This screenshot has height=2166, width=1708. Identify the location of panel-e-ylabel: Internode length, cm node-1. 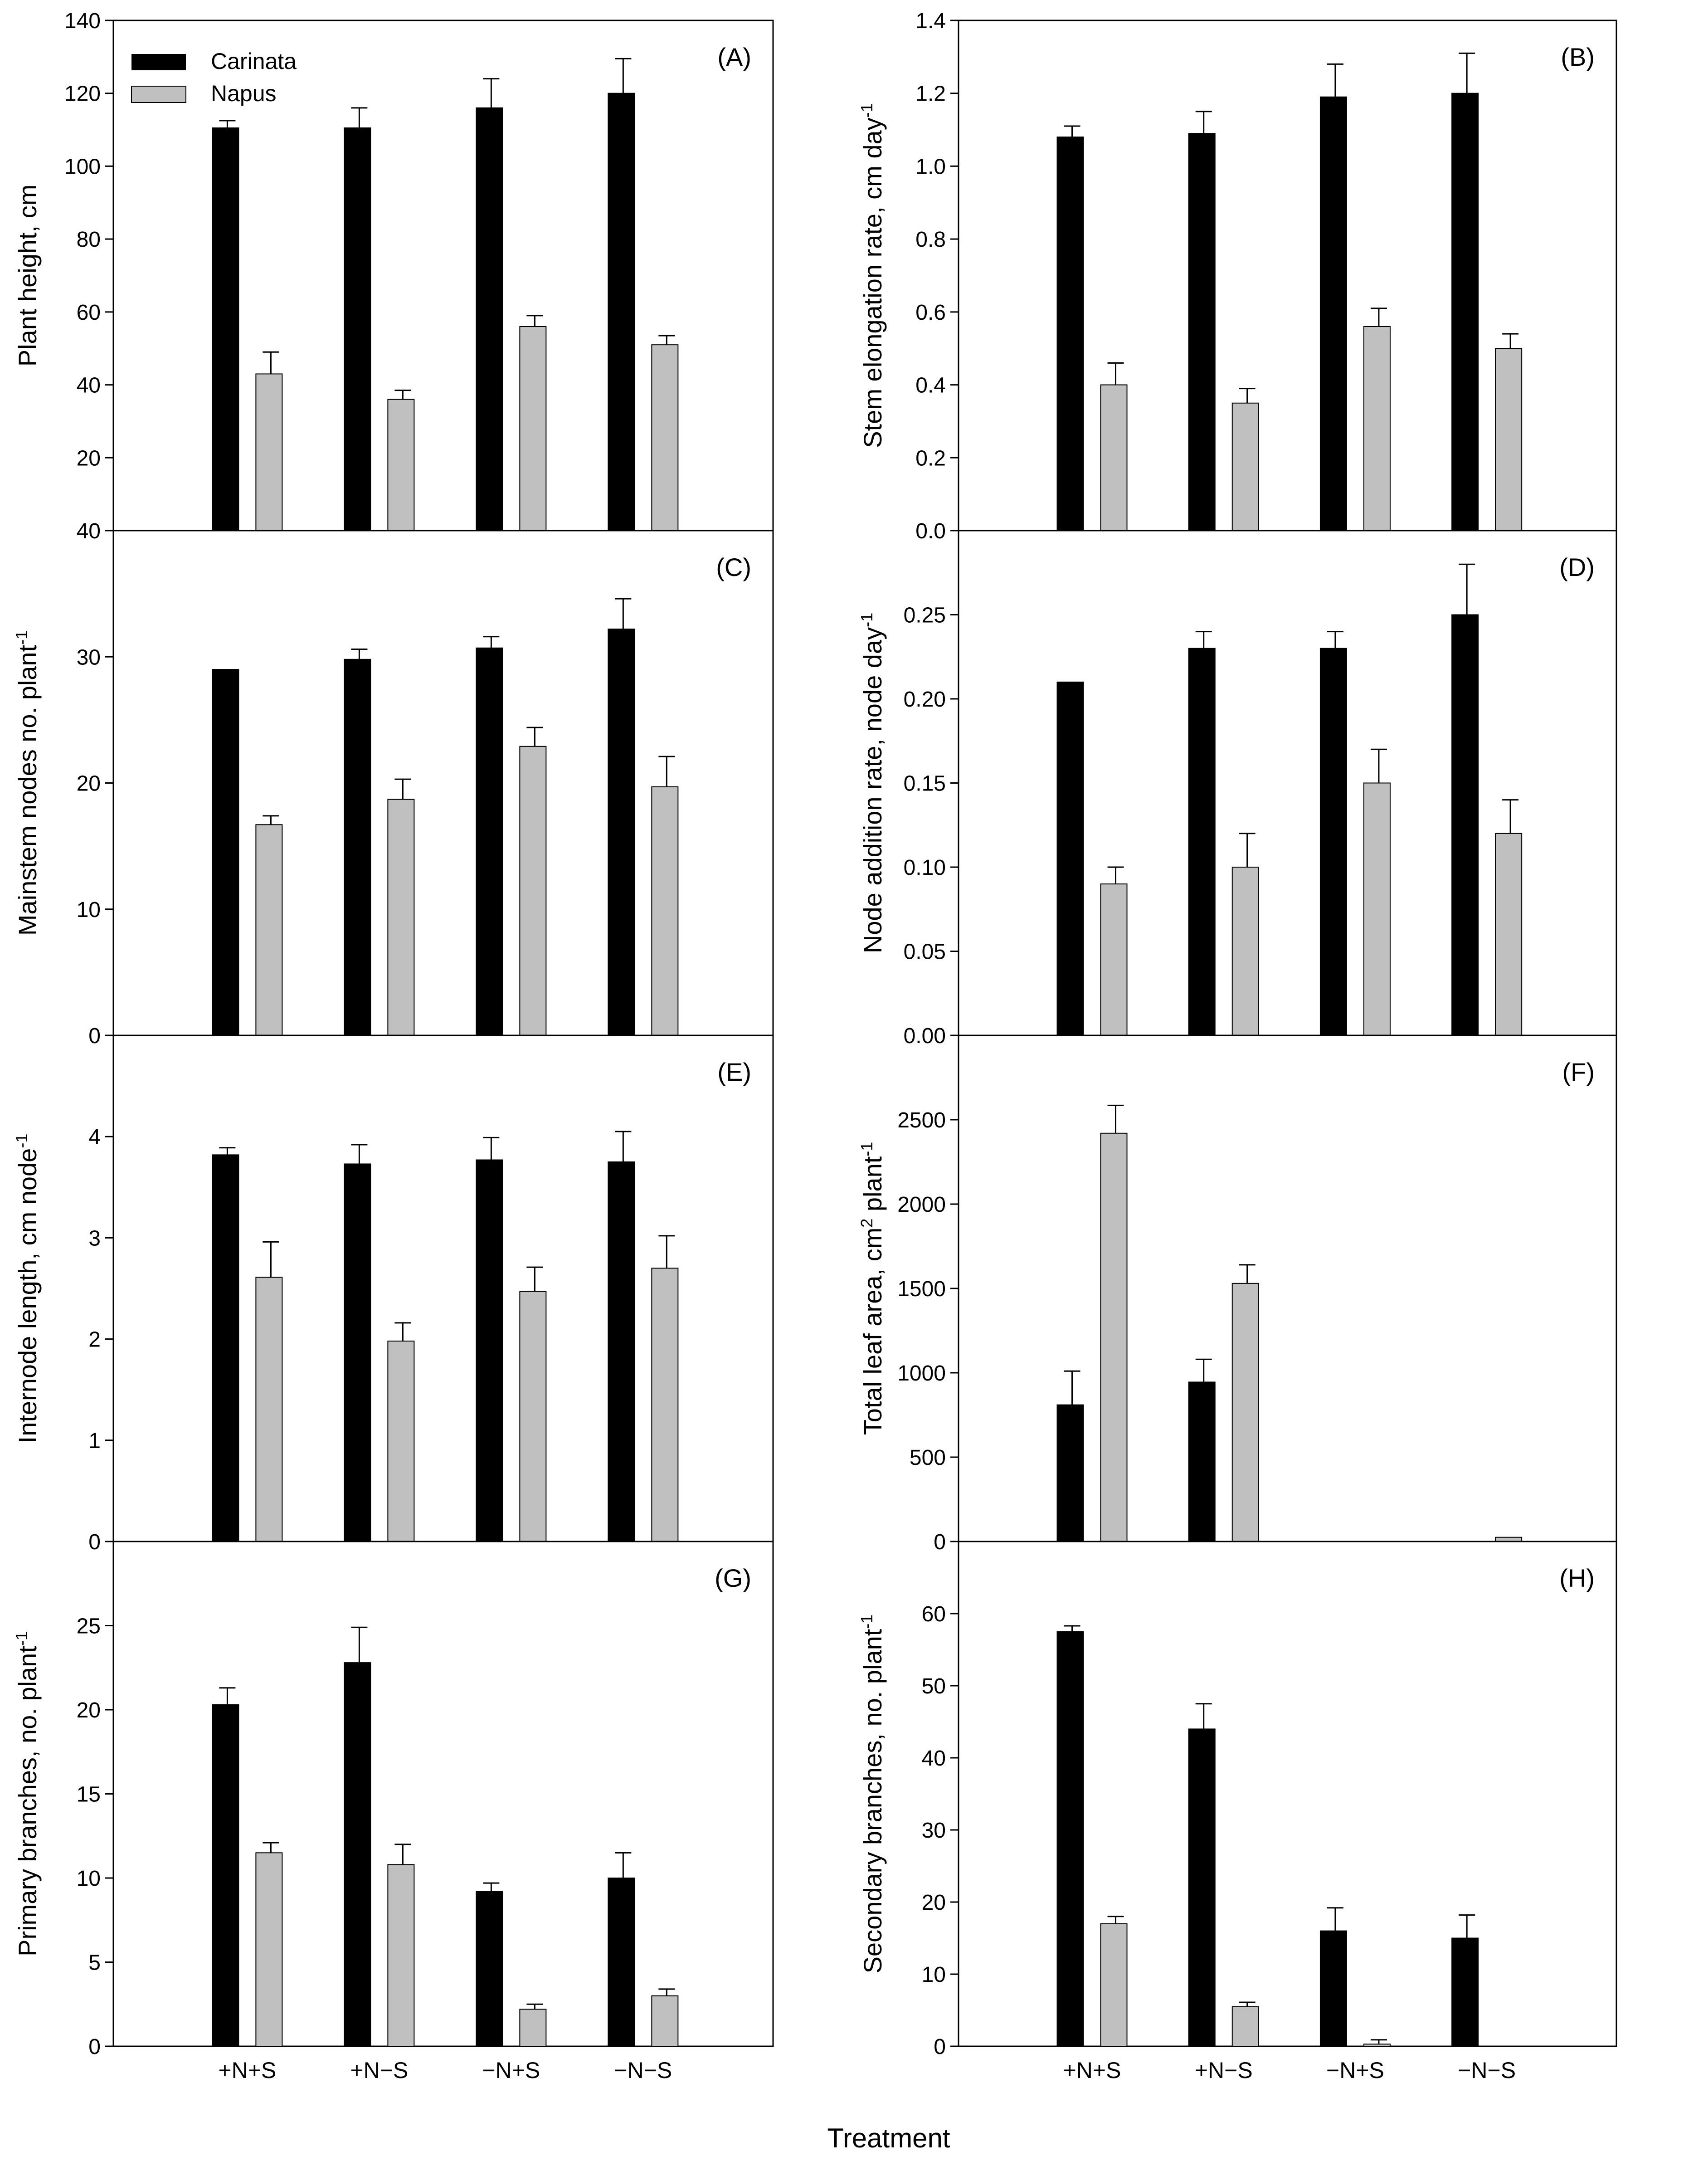
(27, 1289).